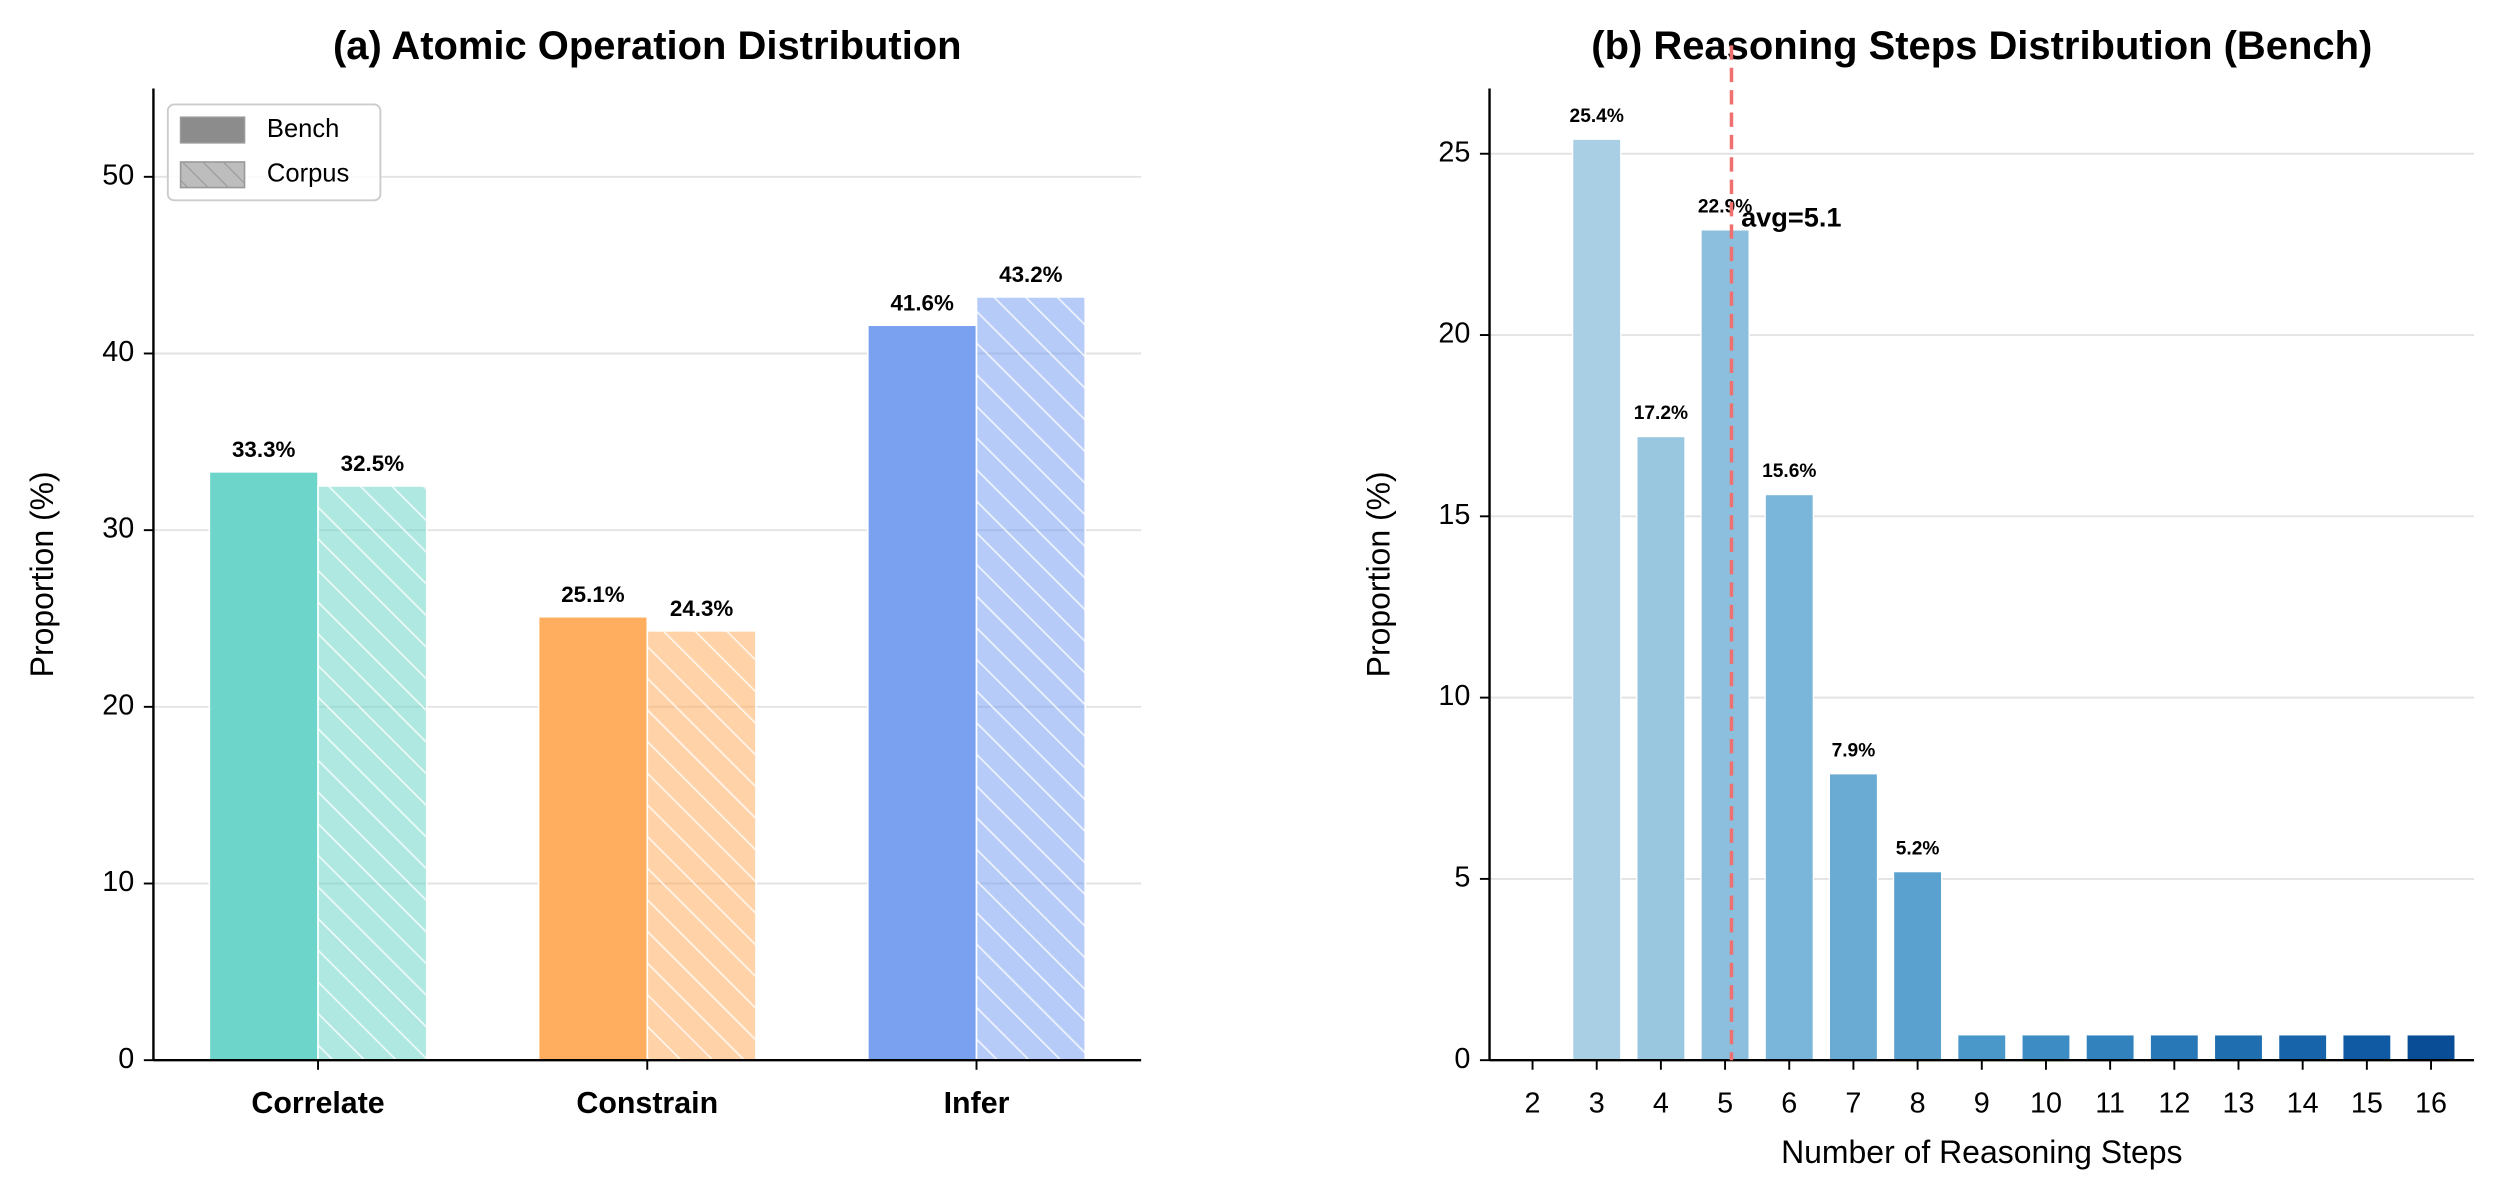 Image resolution: width=2506 pixels, height=1203 pixels. What do you see at coordinates (118, 352) in the screenshot?
I see `y-tick-label: 40` at bounding box center [118, 352].